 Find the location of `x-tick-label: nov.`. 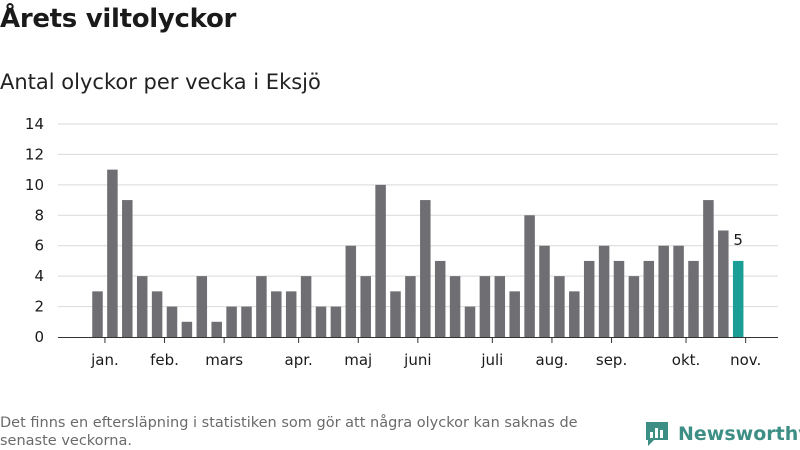

x-tick-label: nov. is located at coordinates (745, 360).